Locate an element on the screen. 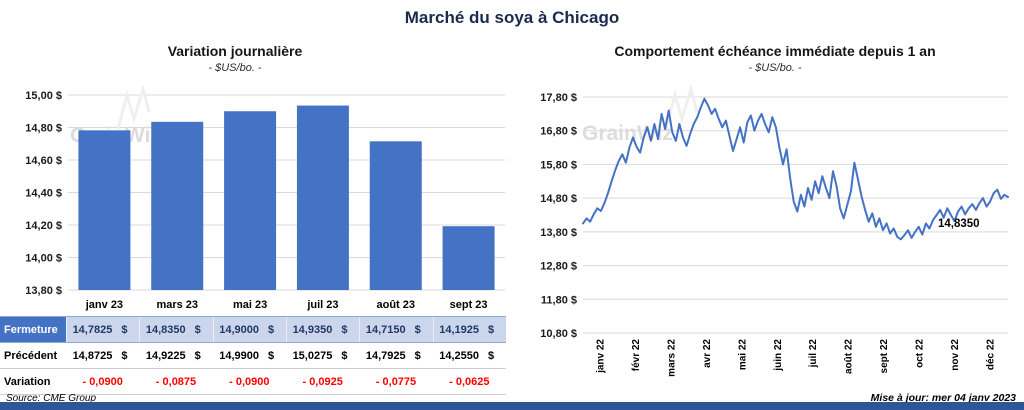 The image size is (1024, 410). x-axis-label: sept 23 is located at coordinates (469, 305).